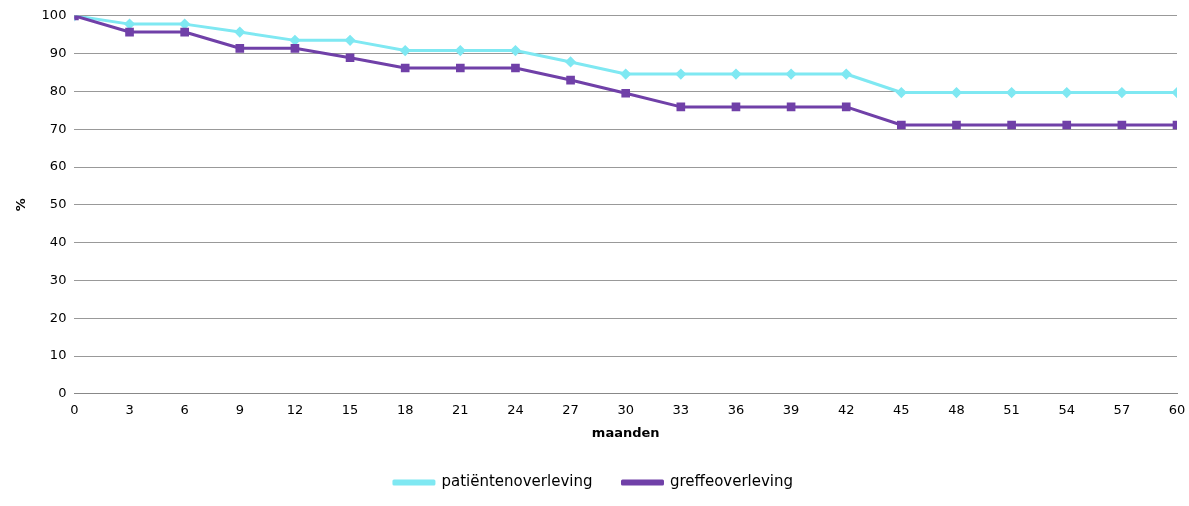 Image resolution: width=1189 pixels, height=506 pixels. Describe the element at coordinates (62, 393) in the screenshot. I see `y-tick-label: 0` at that location.